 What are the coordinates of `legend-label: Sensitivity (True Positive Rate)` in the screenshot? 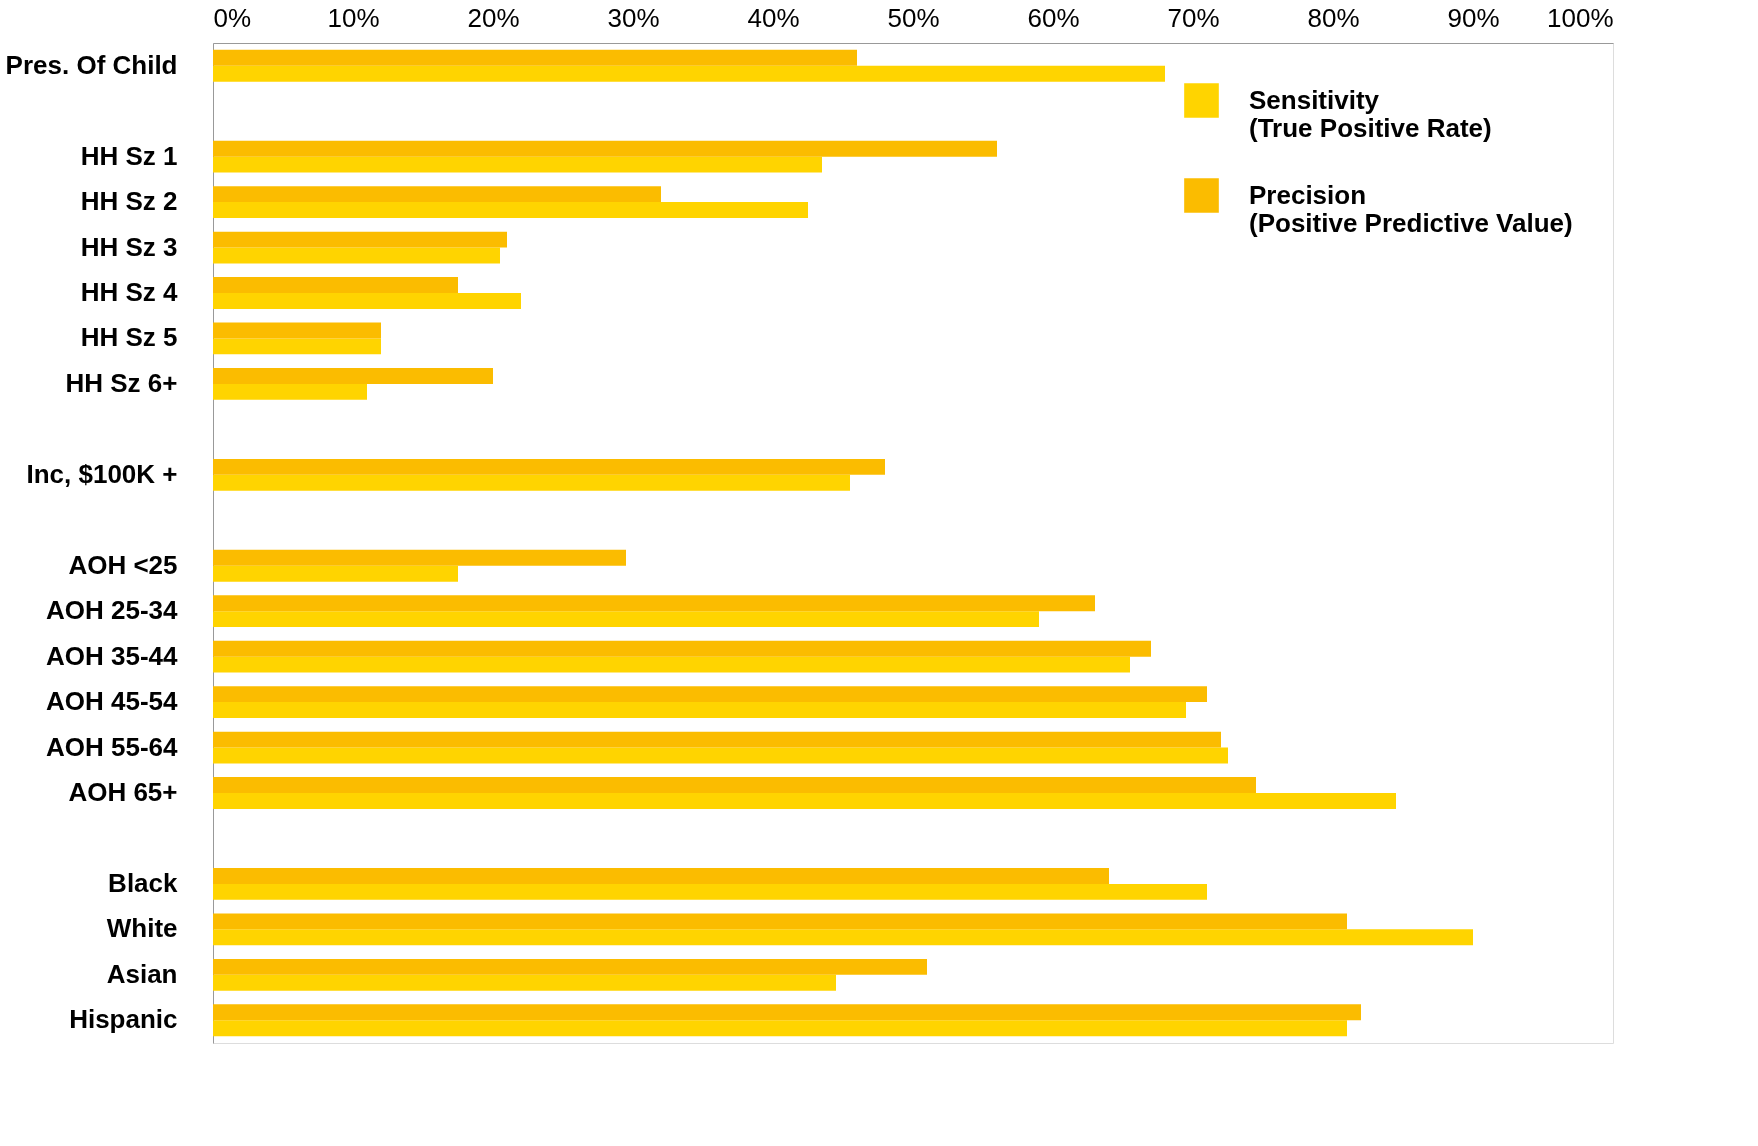 It's located at (1370, 113).